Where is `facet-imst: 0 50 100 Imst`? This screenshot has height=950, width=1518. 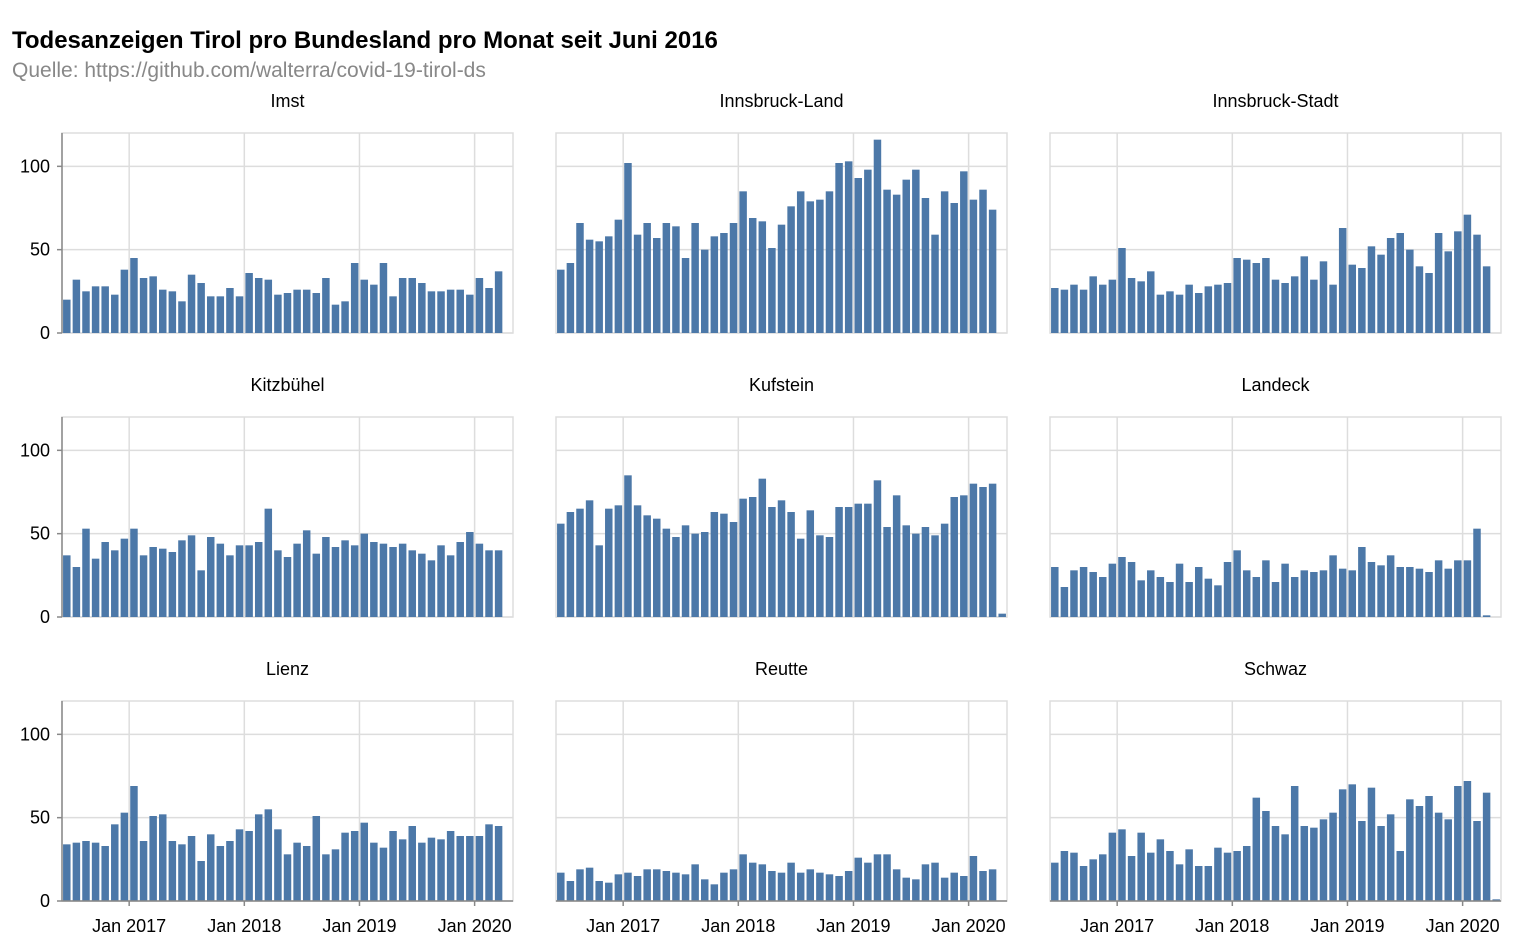 facet-imst: 0 50 100 Imst is located at coordinates (267, 217).